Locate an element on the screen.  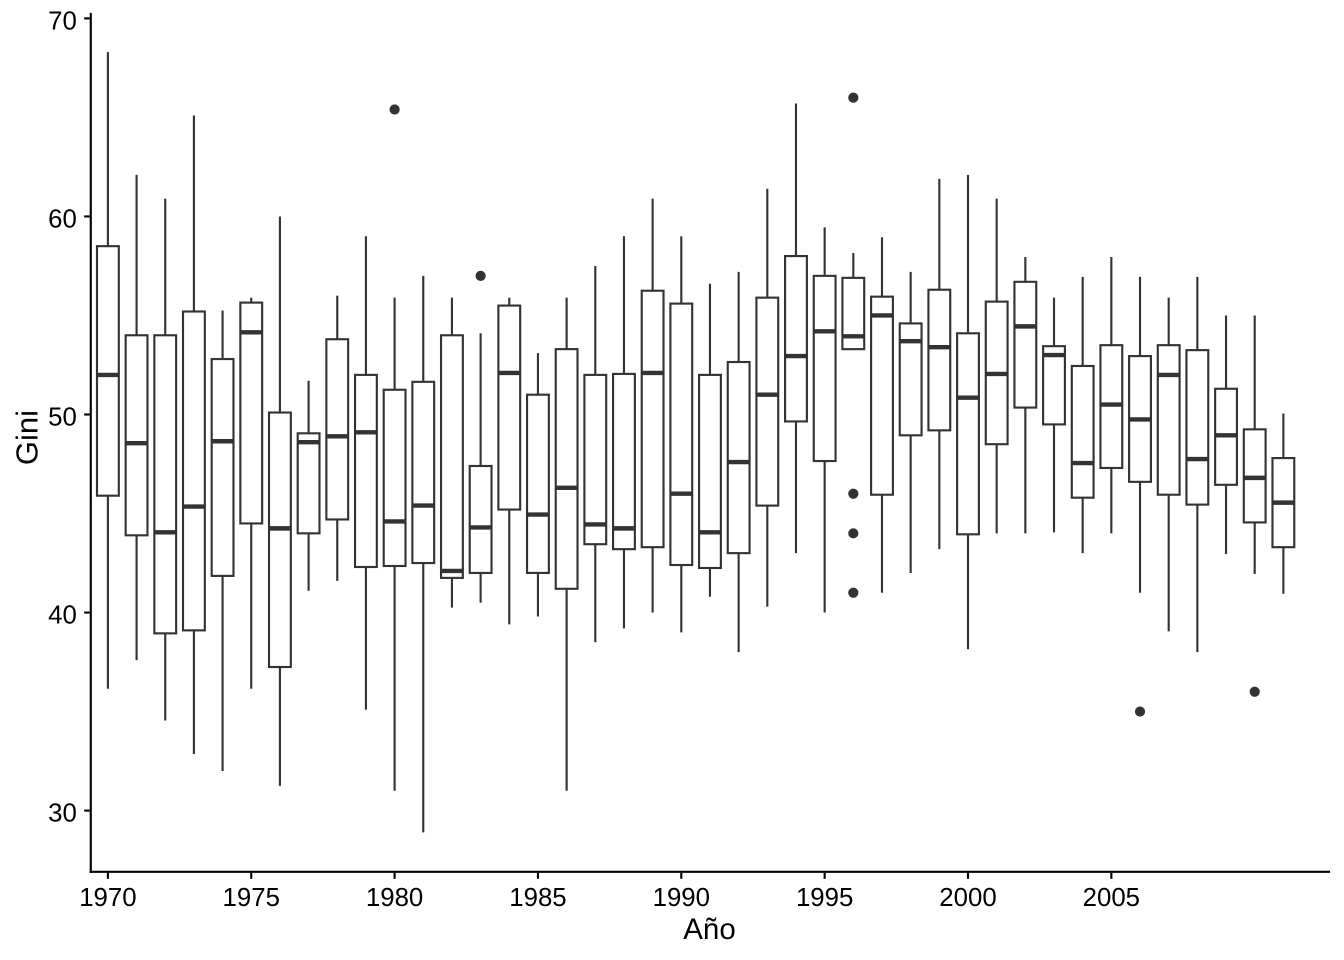
svg-text: 1990 is located at coordinates (681, 898).